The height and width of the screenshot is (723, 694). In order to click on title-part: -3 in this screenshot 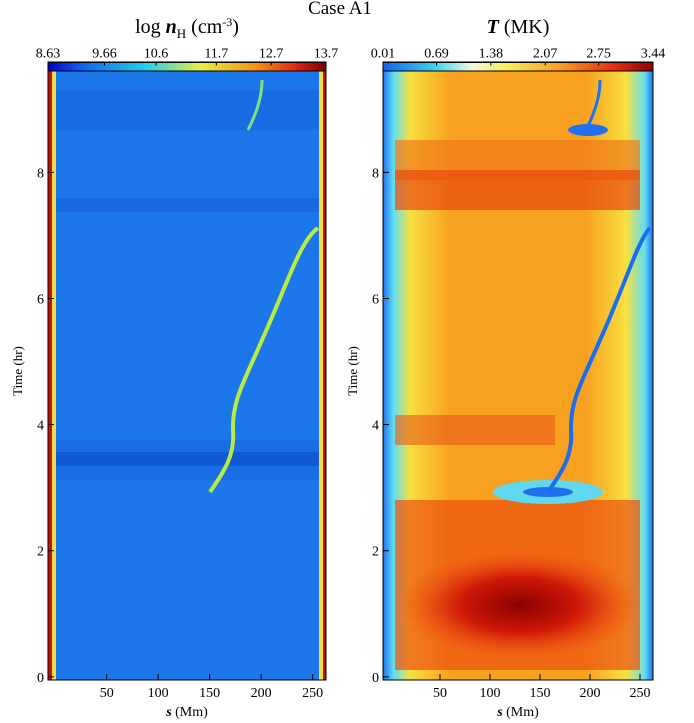, I will do `click(227, 22)`.